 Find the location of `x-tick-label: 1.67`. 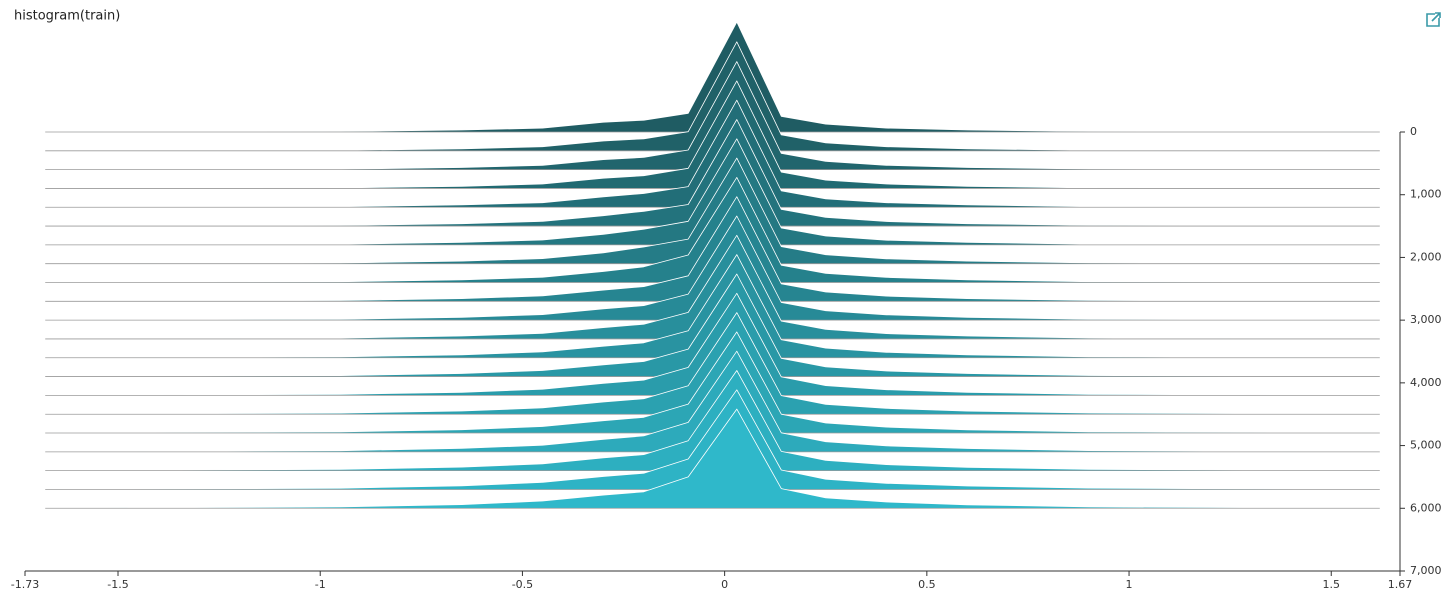

x-tick-label: 1.67 is located at coordinates (1400, 584).